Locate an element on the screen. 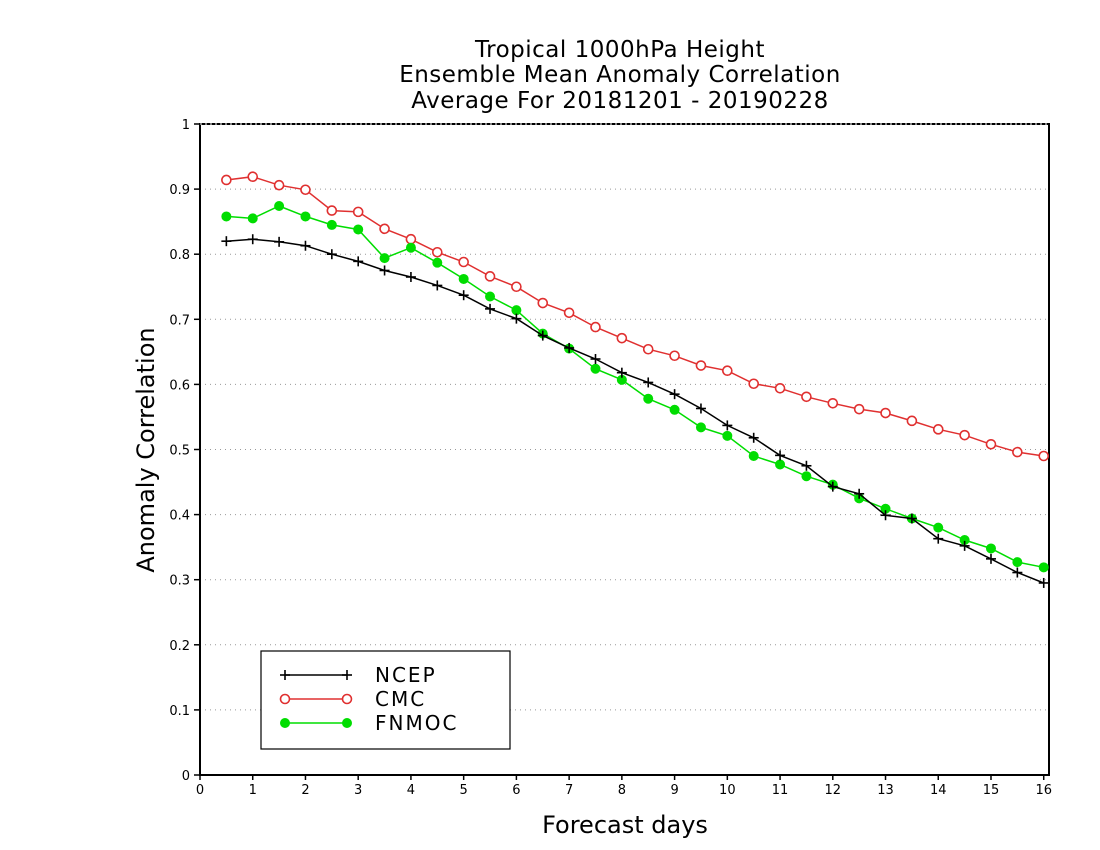 The width and height of the screenshot is (1100, 850). y-tick-label: 1 is located at coordinates (186, 125).